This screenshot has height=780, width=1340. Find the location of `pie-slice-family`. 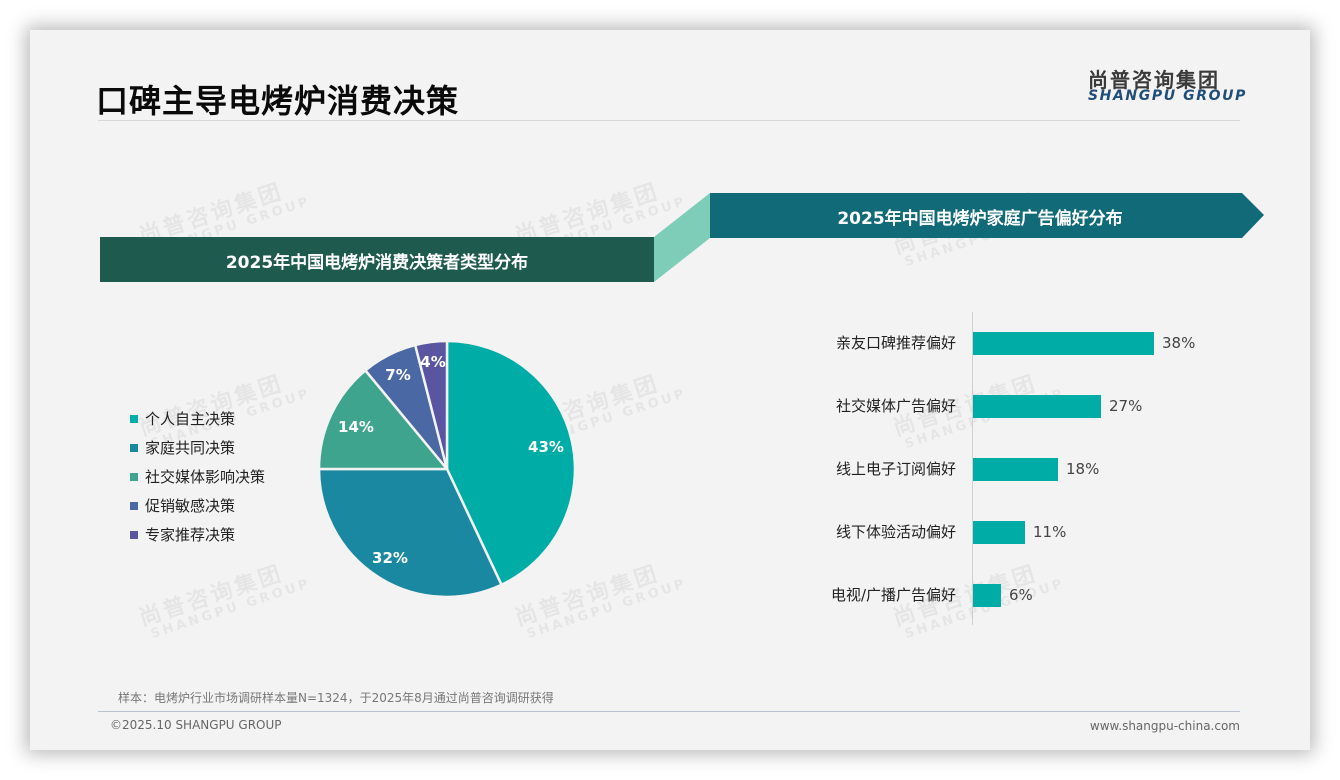

pie-slice-family is located at coordinates (410, 533).